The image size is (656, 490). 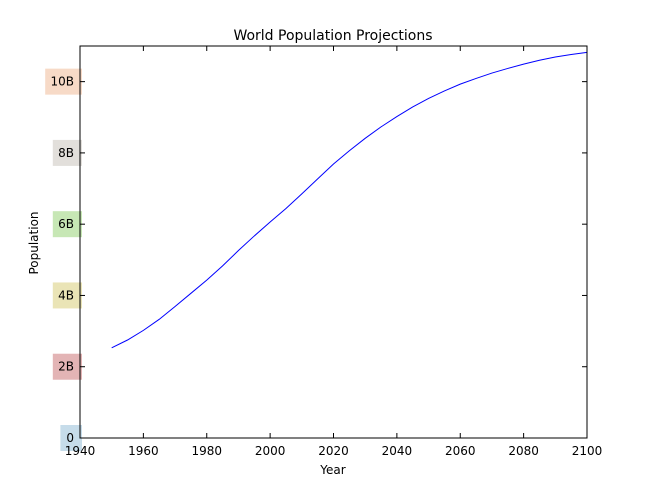 I want to click on x-tick-label: 2100, so click(x=587, y=451).